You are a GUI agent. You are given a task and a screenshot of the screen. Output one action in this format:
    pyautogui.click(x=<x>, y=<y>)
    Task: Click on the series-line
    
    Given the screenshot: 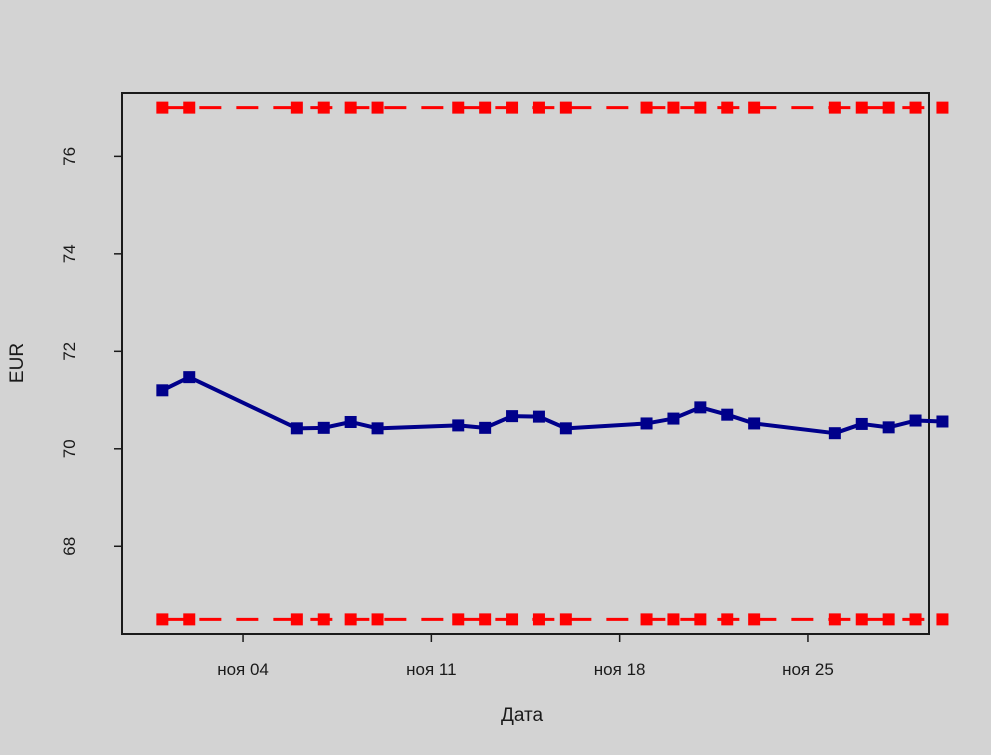 What is the action you would take?
    pyautogui.click(x=552, y=405)
    